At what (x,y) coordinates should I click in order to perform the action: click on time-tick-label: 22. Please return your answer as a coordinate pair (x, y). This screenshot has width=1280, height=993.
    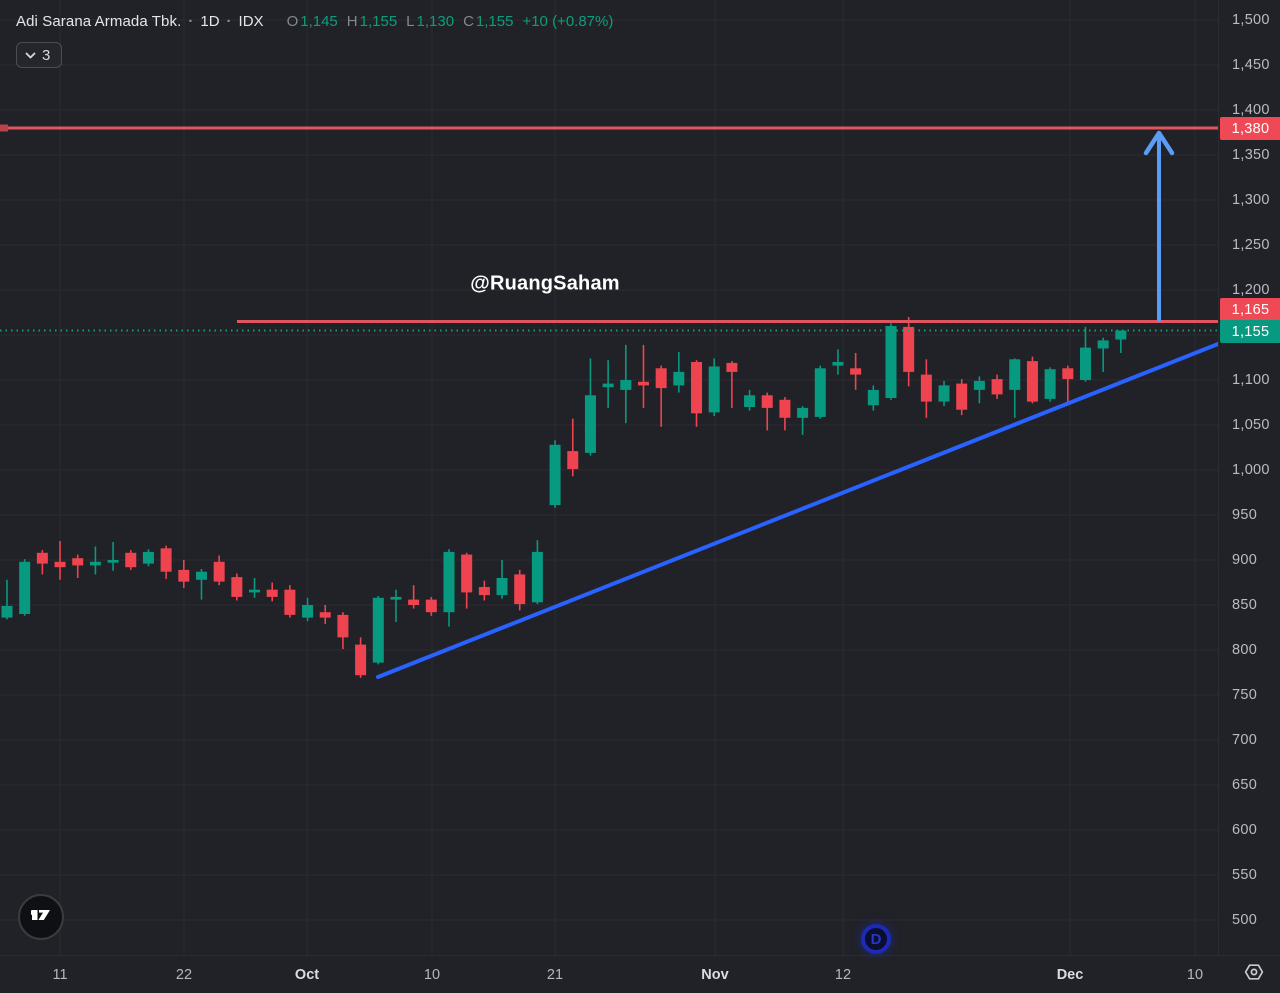
    Looking at the image, I should click on (184, 975).